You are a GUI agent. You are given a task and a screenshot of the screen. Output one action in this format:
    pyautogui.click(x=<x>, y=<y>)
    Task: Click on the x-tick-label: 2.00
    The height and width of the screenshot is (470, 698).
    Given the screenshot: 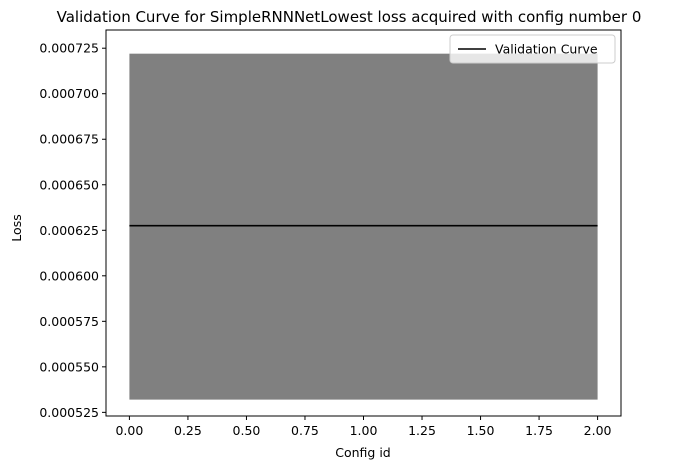 What is the action you would take?
    pyautogui.click(x=598, y=430)
    